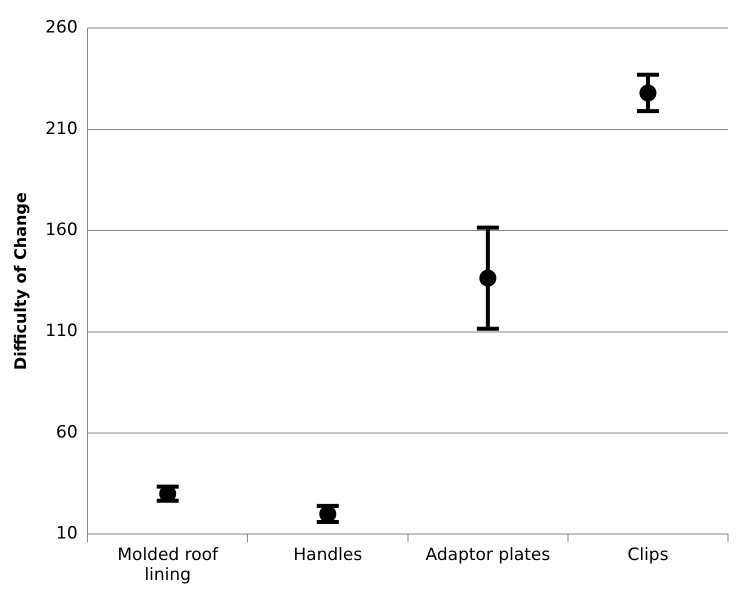  Describe the element at coordinates (168, 565) in the screenshot. I see `x-tick-label: Molded roof lining` at that location.